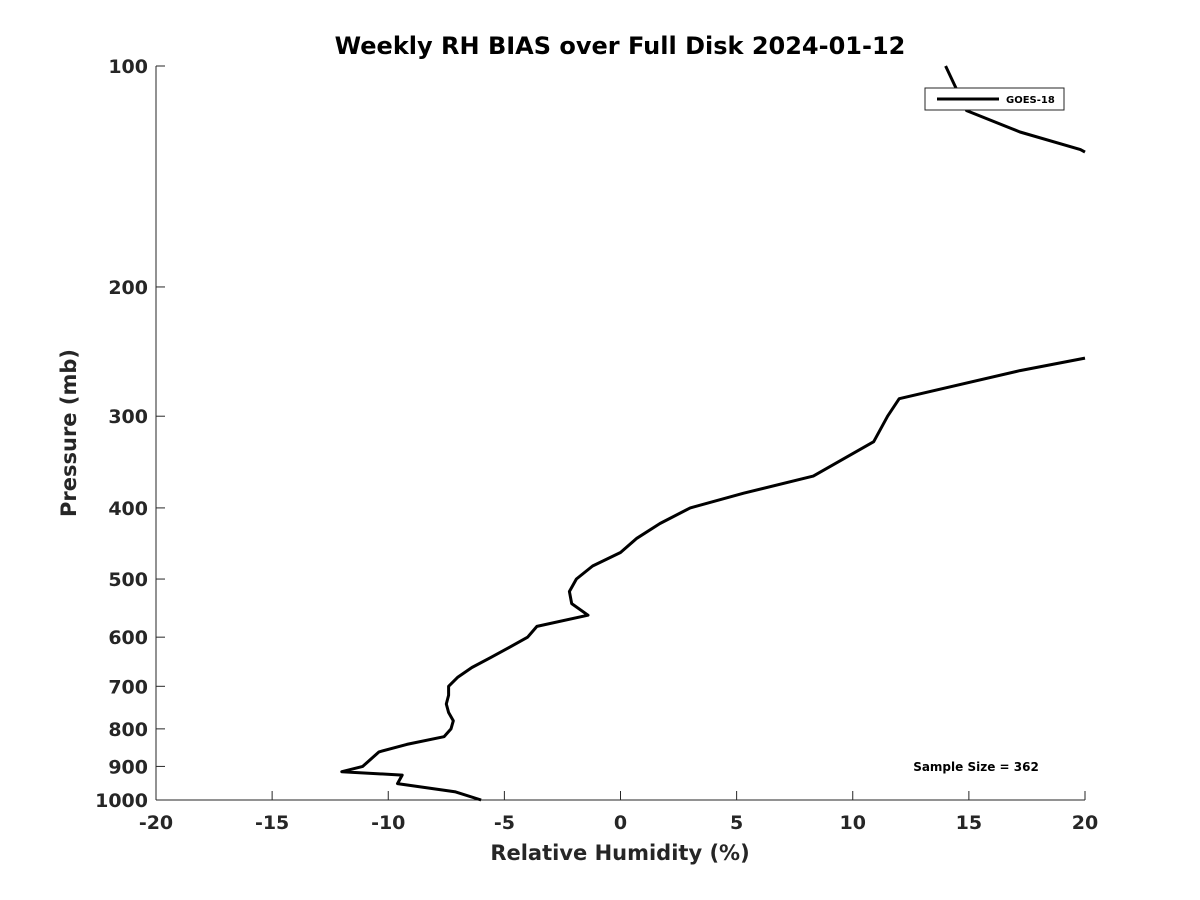 The width and height of the screenshot is (1200, 900). I want to click on y-tick-label: 300, so click(128, 417).